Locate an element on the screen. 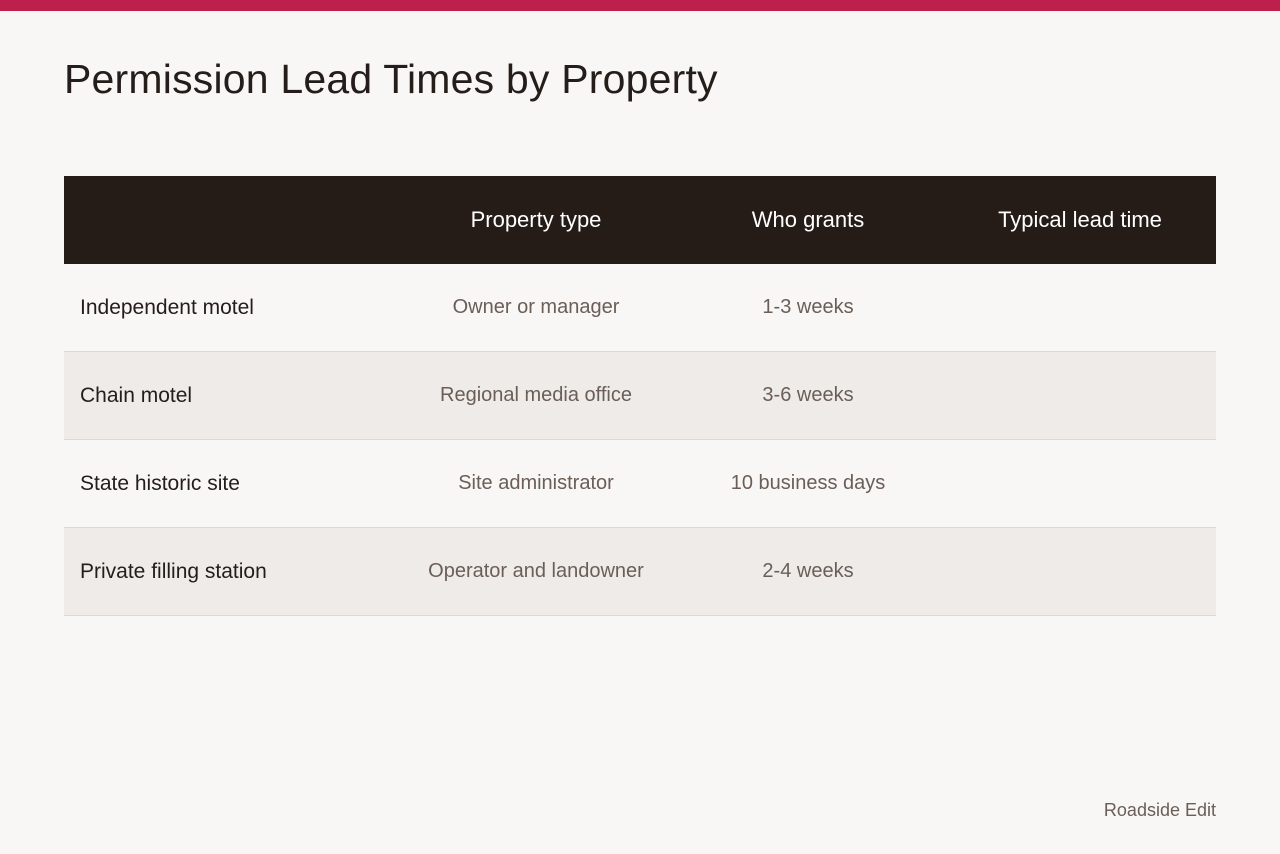 Image resolution: width=1280 pixels, height=854 pixels. table-cell: Site administrator is located at coordinates (536, 483).